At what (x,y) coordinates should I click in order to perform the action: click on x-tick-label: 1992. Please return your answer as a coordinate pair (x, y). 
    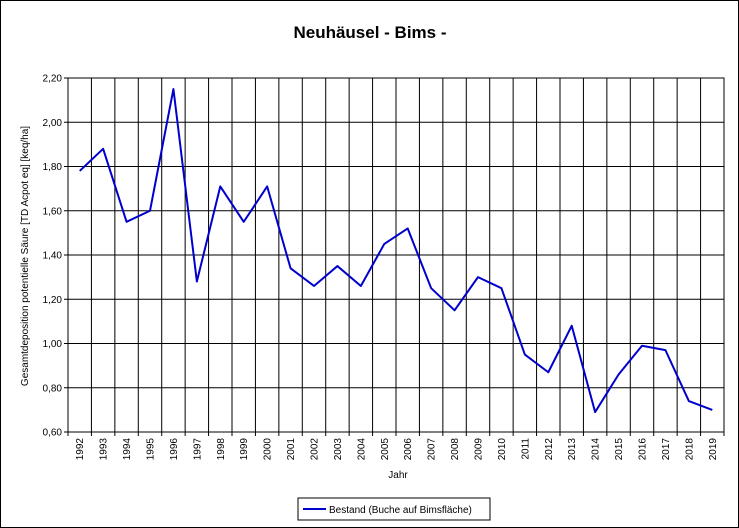
    Looking at the image, I should click on (80, 449).